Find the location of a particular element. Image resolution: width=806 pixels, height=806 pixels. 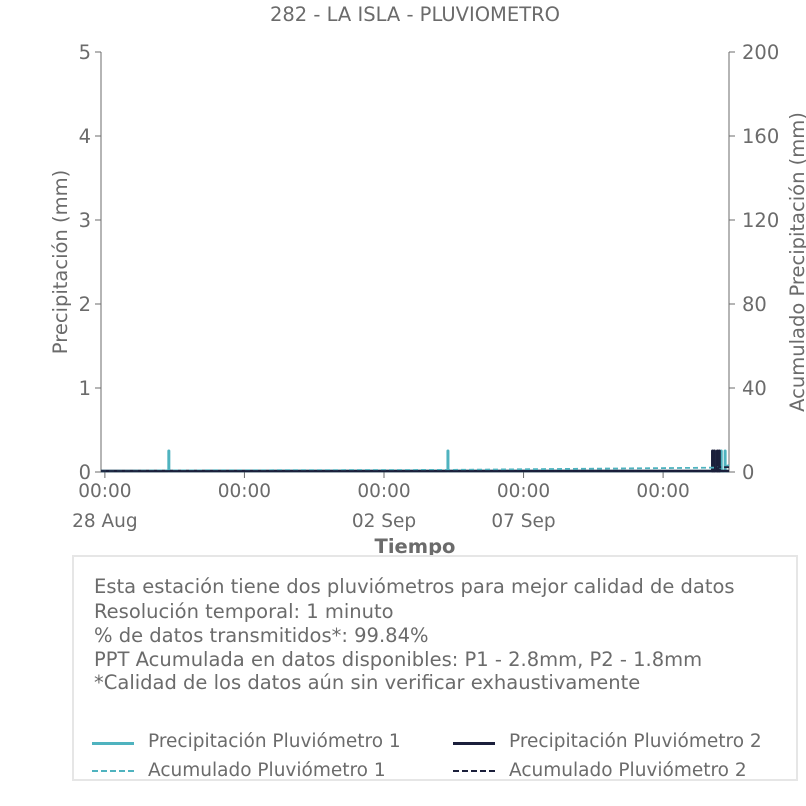

legend-label-precip-2: Precipitación Pluviómetro 2 is located at coordinates (635, 741).